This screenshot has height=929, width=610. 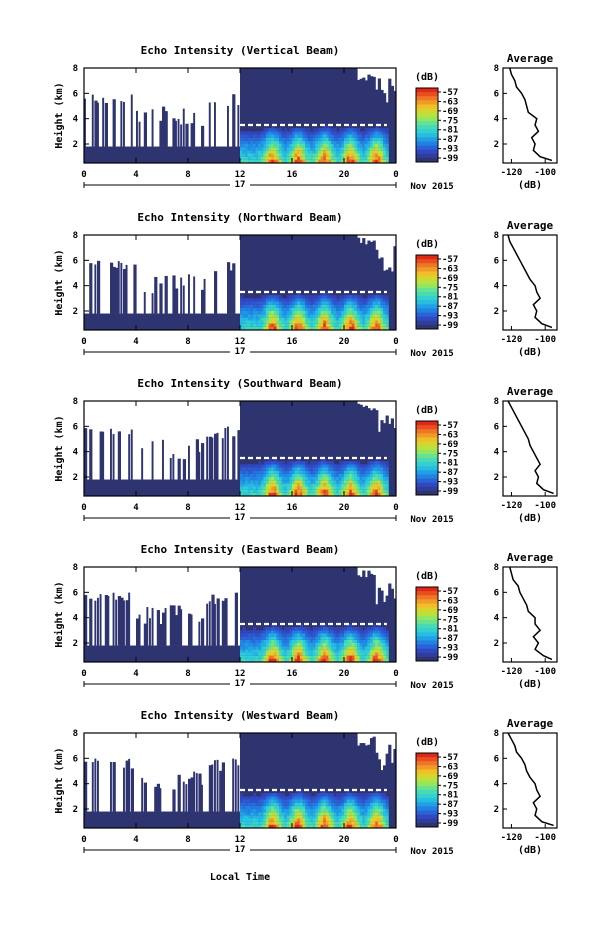 What do you see at coordinates (431, 520) in the screenshot?
I see `month-label: Nov 2015` at bounding box center [431, 520].